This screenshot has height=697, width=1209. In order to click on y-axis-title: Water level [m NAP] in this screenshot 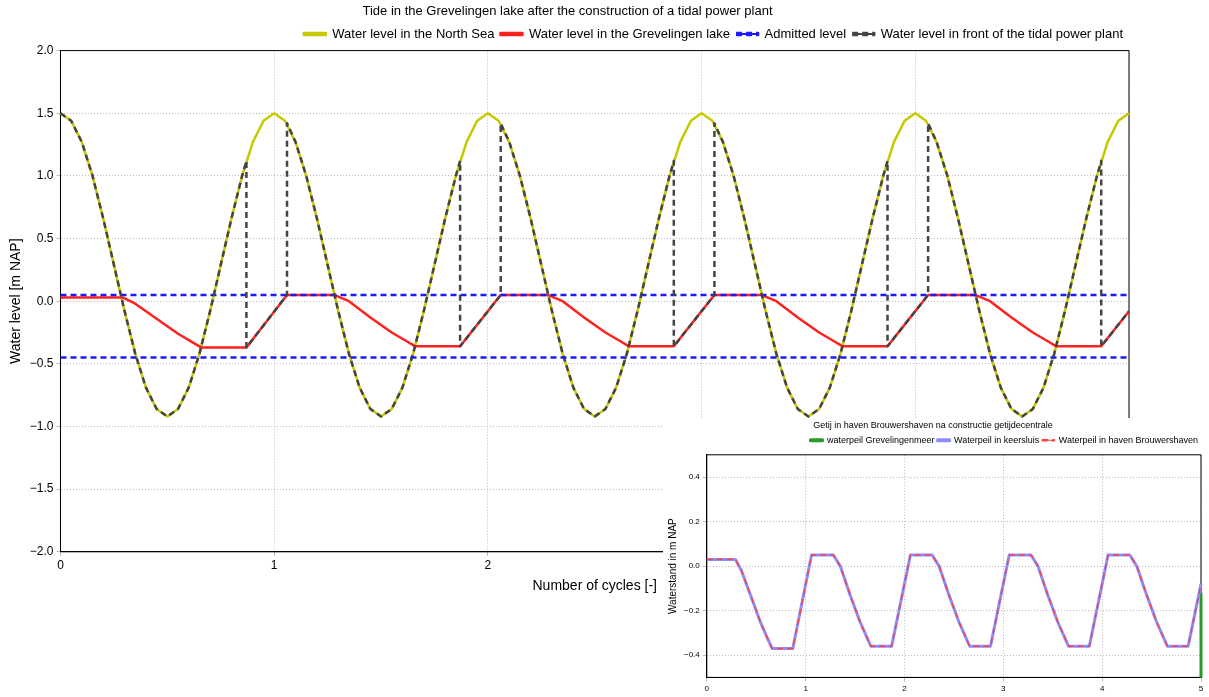, I will do `click(15, 301)`.